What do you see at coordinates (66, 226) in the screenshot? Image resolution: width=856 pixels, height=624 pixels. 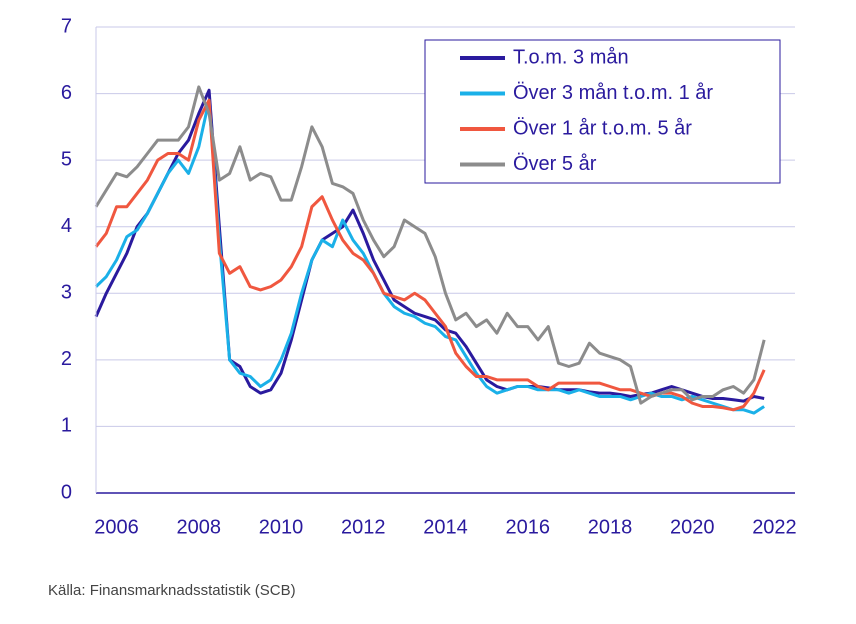 I see `y-tick-label: 4` at bounding box center [66, 226].